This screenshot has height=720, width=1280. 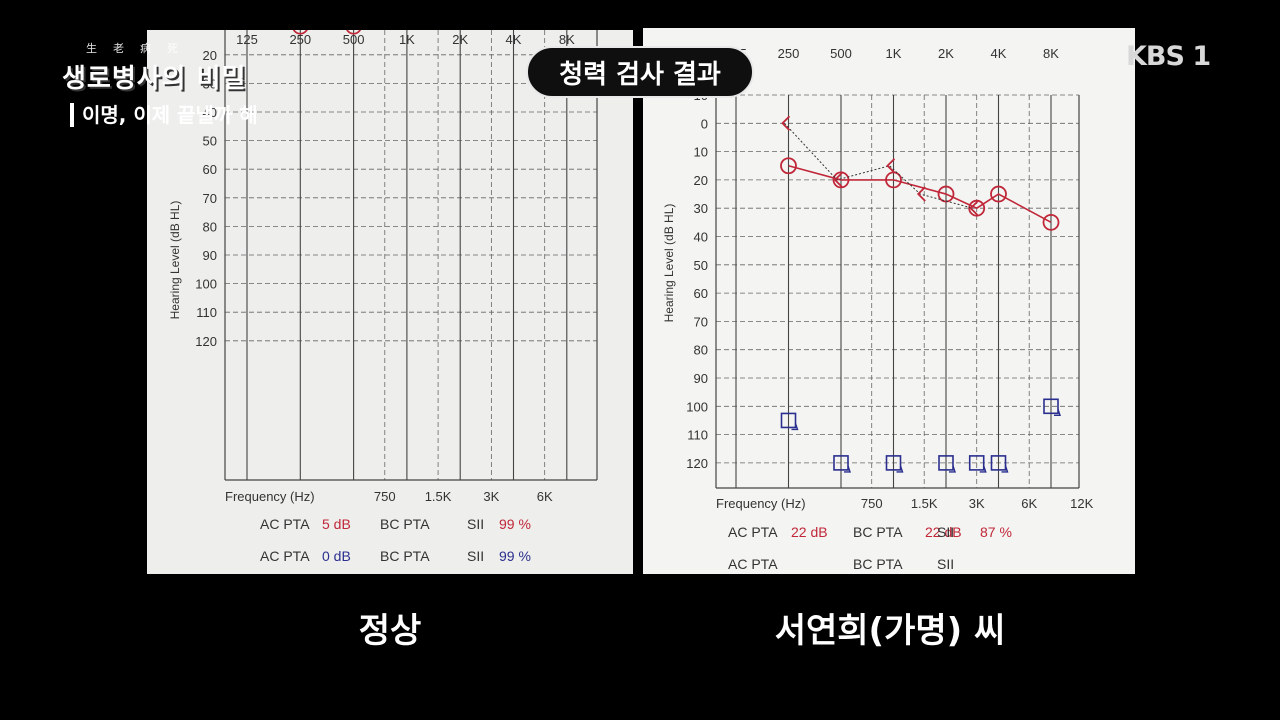 What do you see at coordinates (515, 556) in the screenshot?
I see `summary-sii-value: 99 %` at bounding box center [515, 556].